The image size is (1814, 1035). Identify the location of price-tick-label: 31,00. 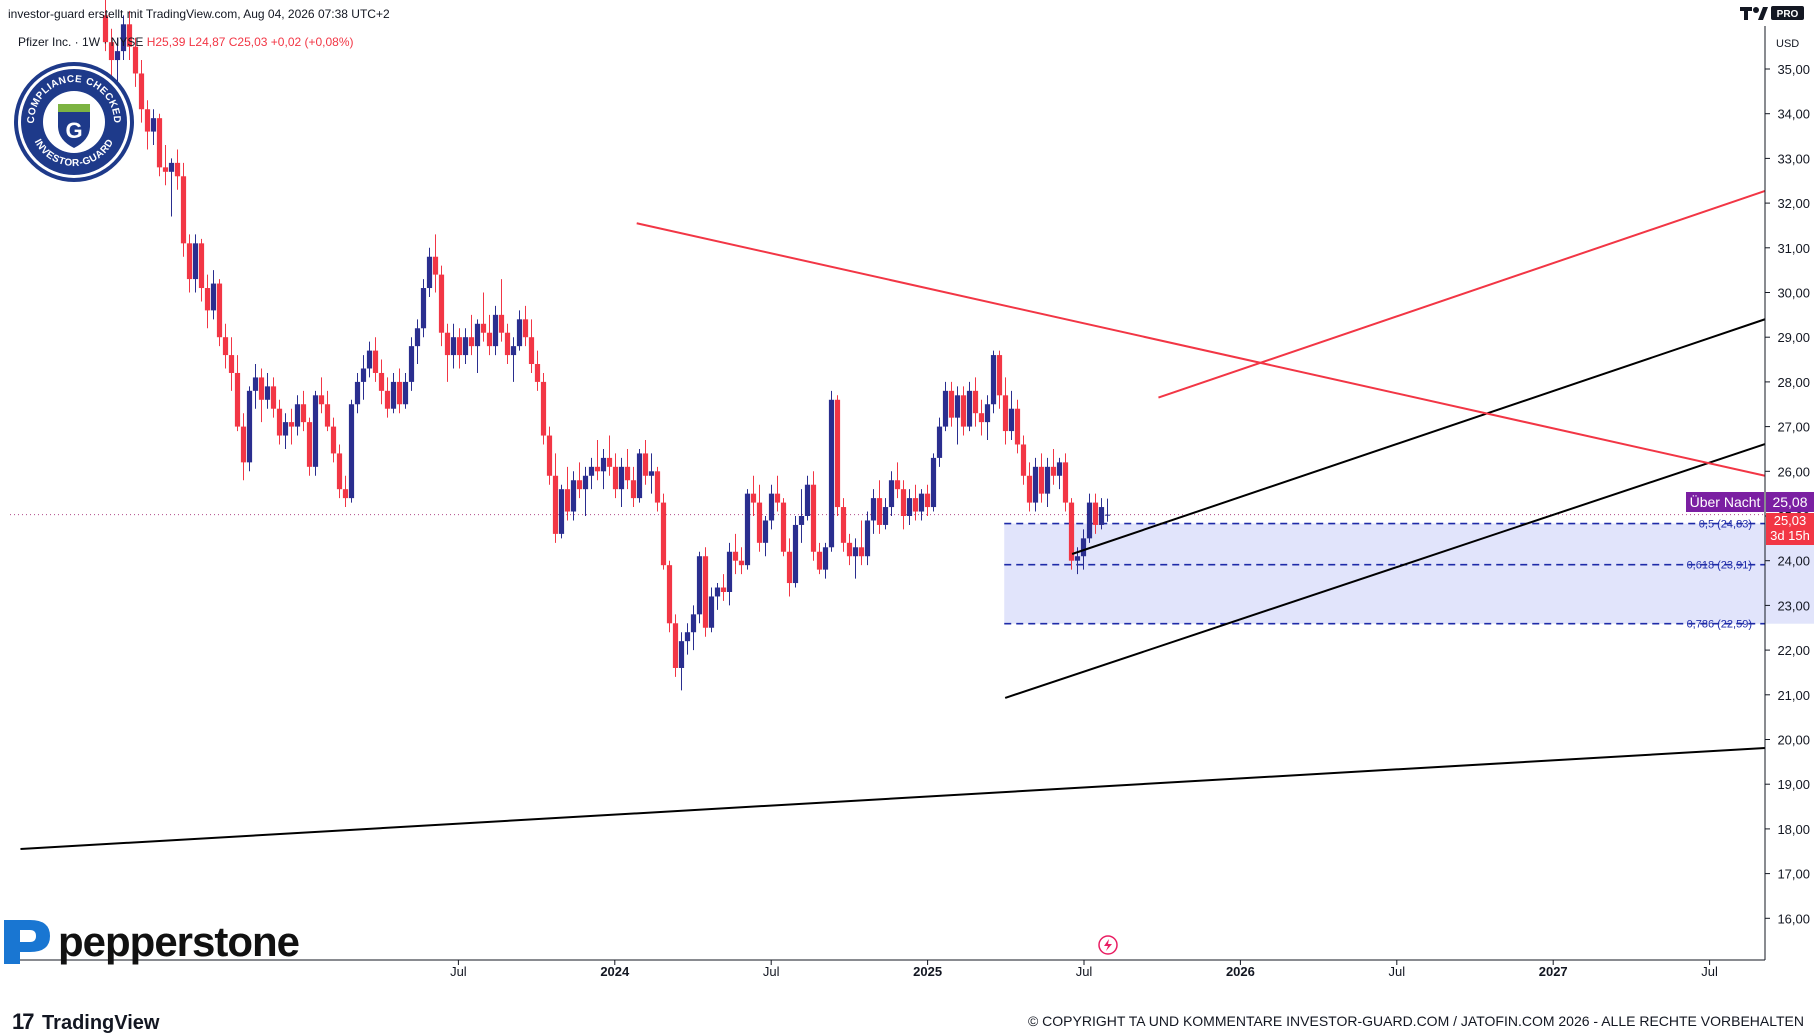
(1793, 248).